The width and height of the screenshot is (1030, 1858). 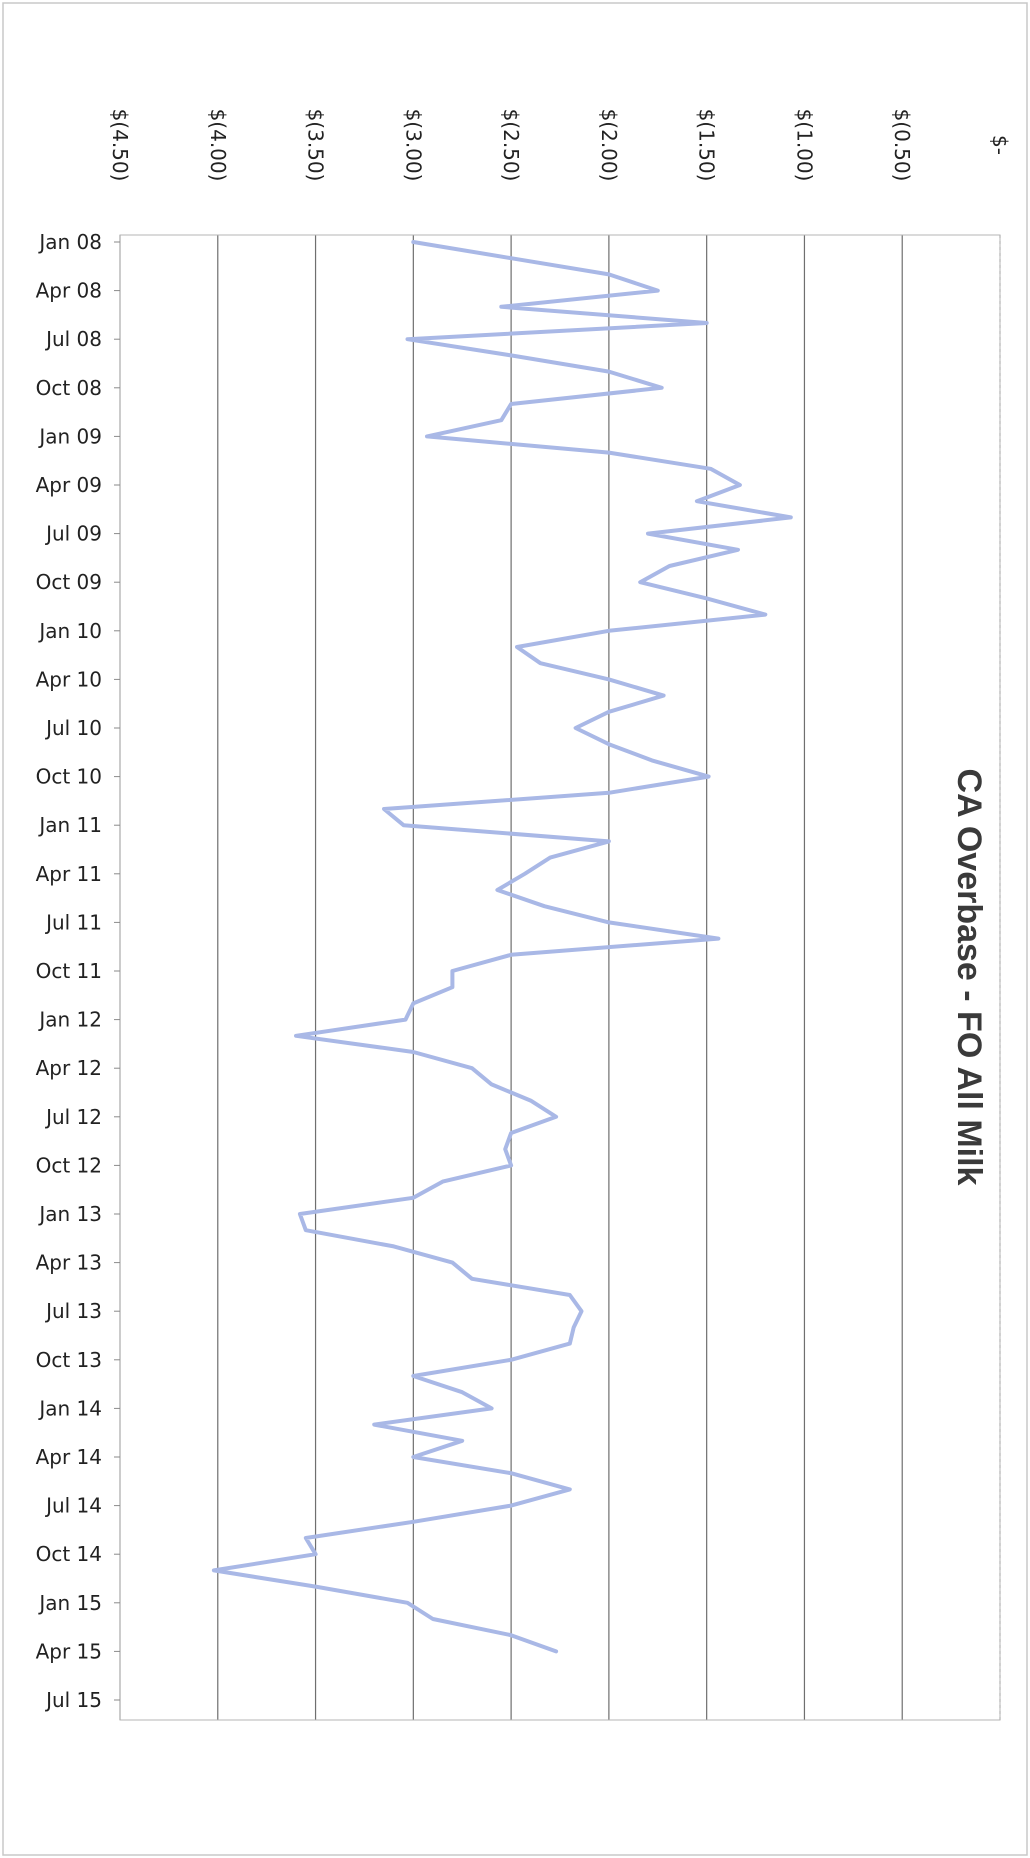 What do you see at coordinates (69, 1603) in the screenshot?
I see `date-tick-label: Jan 15` at bounding box center [69, 1603].